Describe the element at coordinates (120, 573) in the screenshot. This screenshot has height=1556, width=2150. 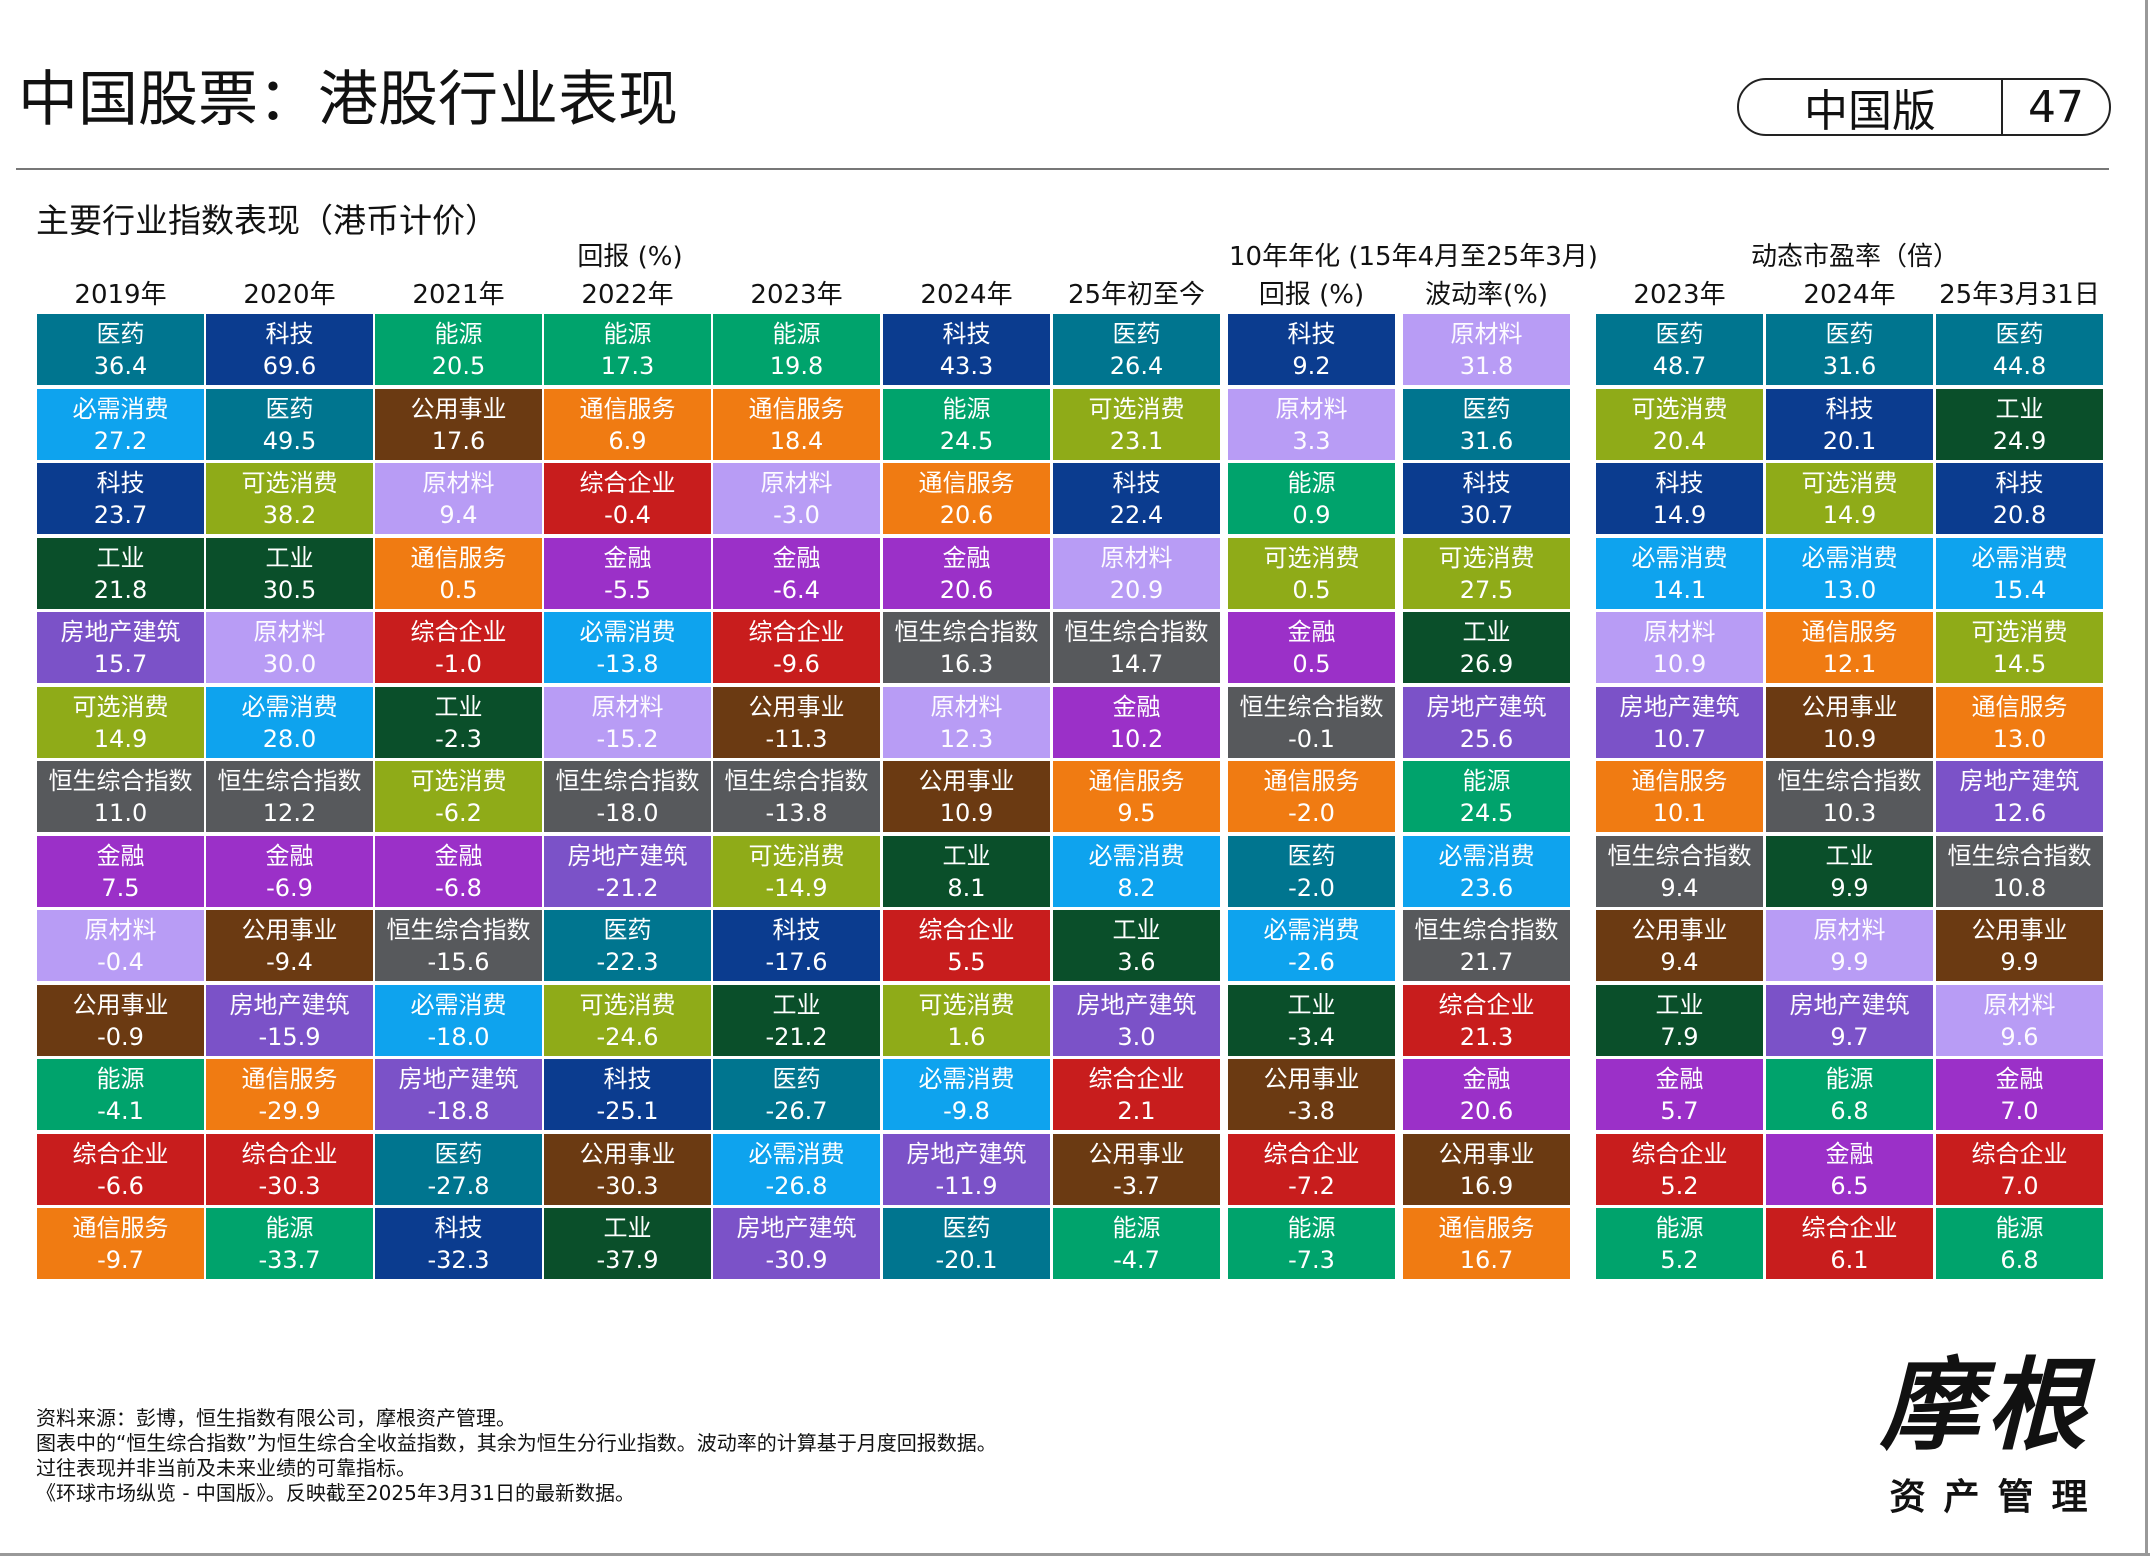
I see `sector-cell: 工业 21.8` at that location.